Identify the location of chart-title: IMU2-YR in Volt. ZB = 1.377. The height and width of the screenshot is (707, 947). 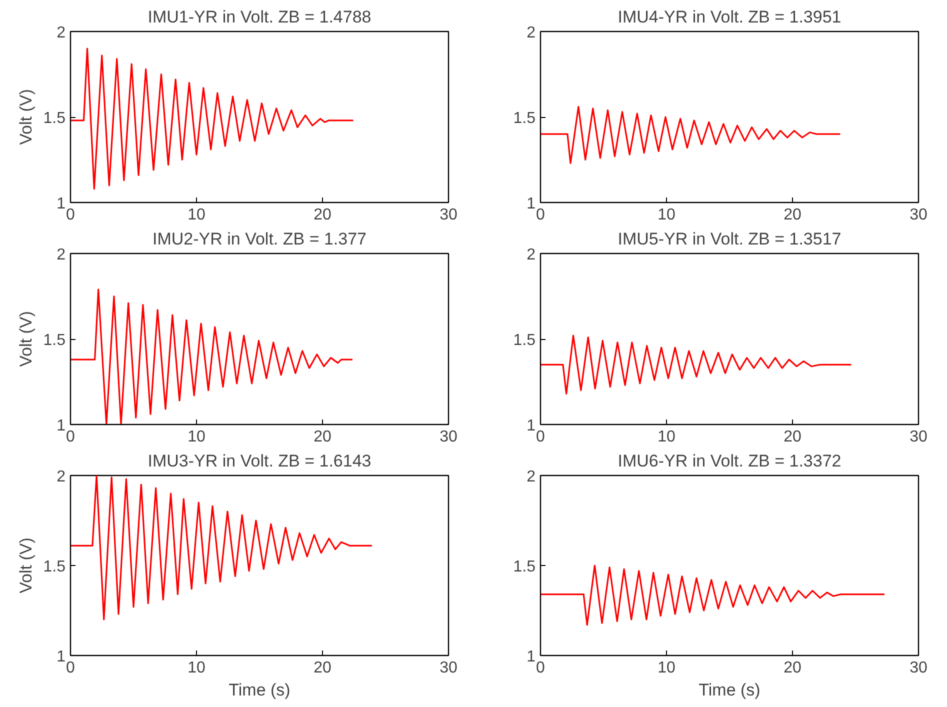
(259, 239).